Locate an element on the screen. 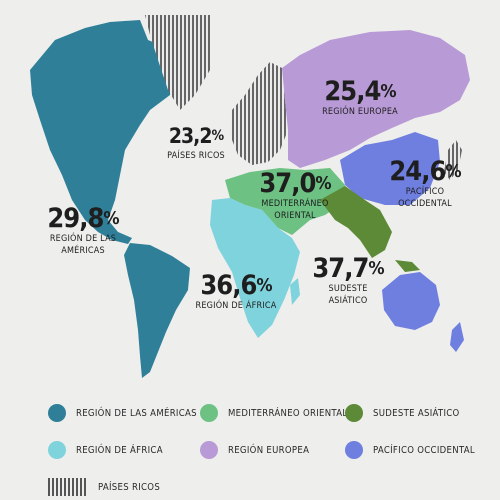 This screenshot has width=500, height=500. legend-americas: Región de las Américas is located at coordinates (122, 413).